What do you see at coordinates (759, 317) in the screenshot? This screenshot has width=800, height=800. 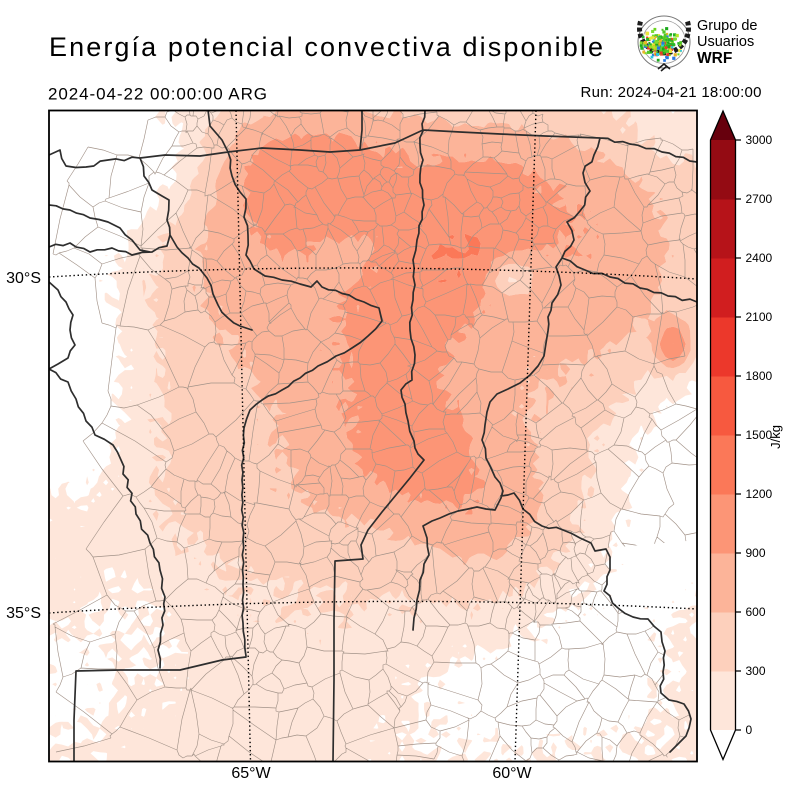 I see `svg-text: 2100` at bounding box center [759, 317].